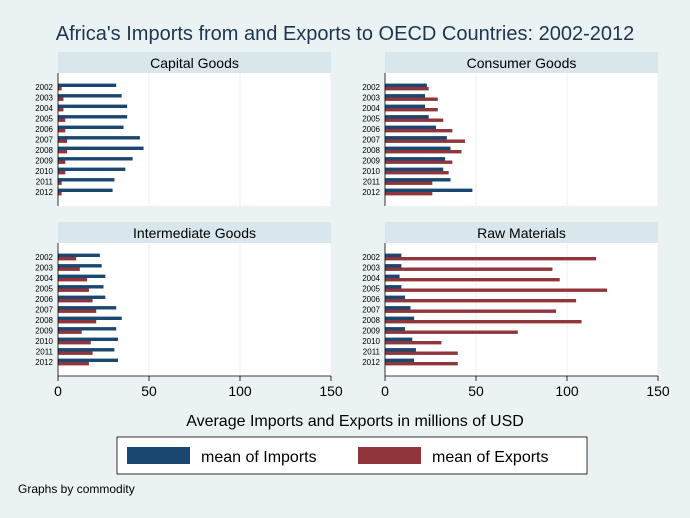 Image resolution: width=690 pixels, height=518 pixels. What do you see at coordinates (86, 350) in the screenshot?
I see `bar-imports-intermediate-goods-2011` at bounding box center [86, 350].